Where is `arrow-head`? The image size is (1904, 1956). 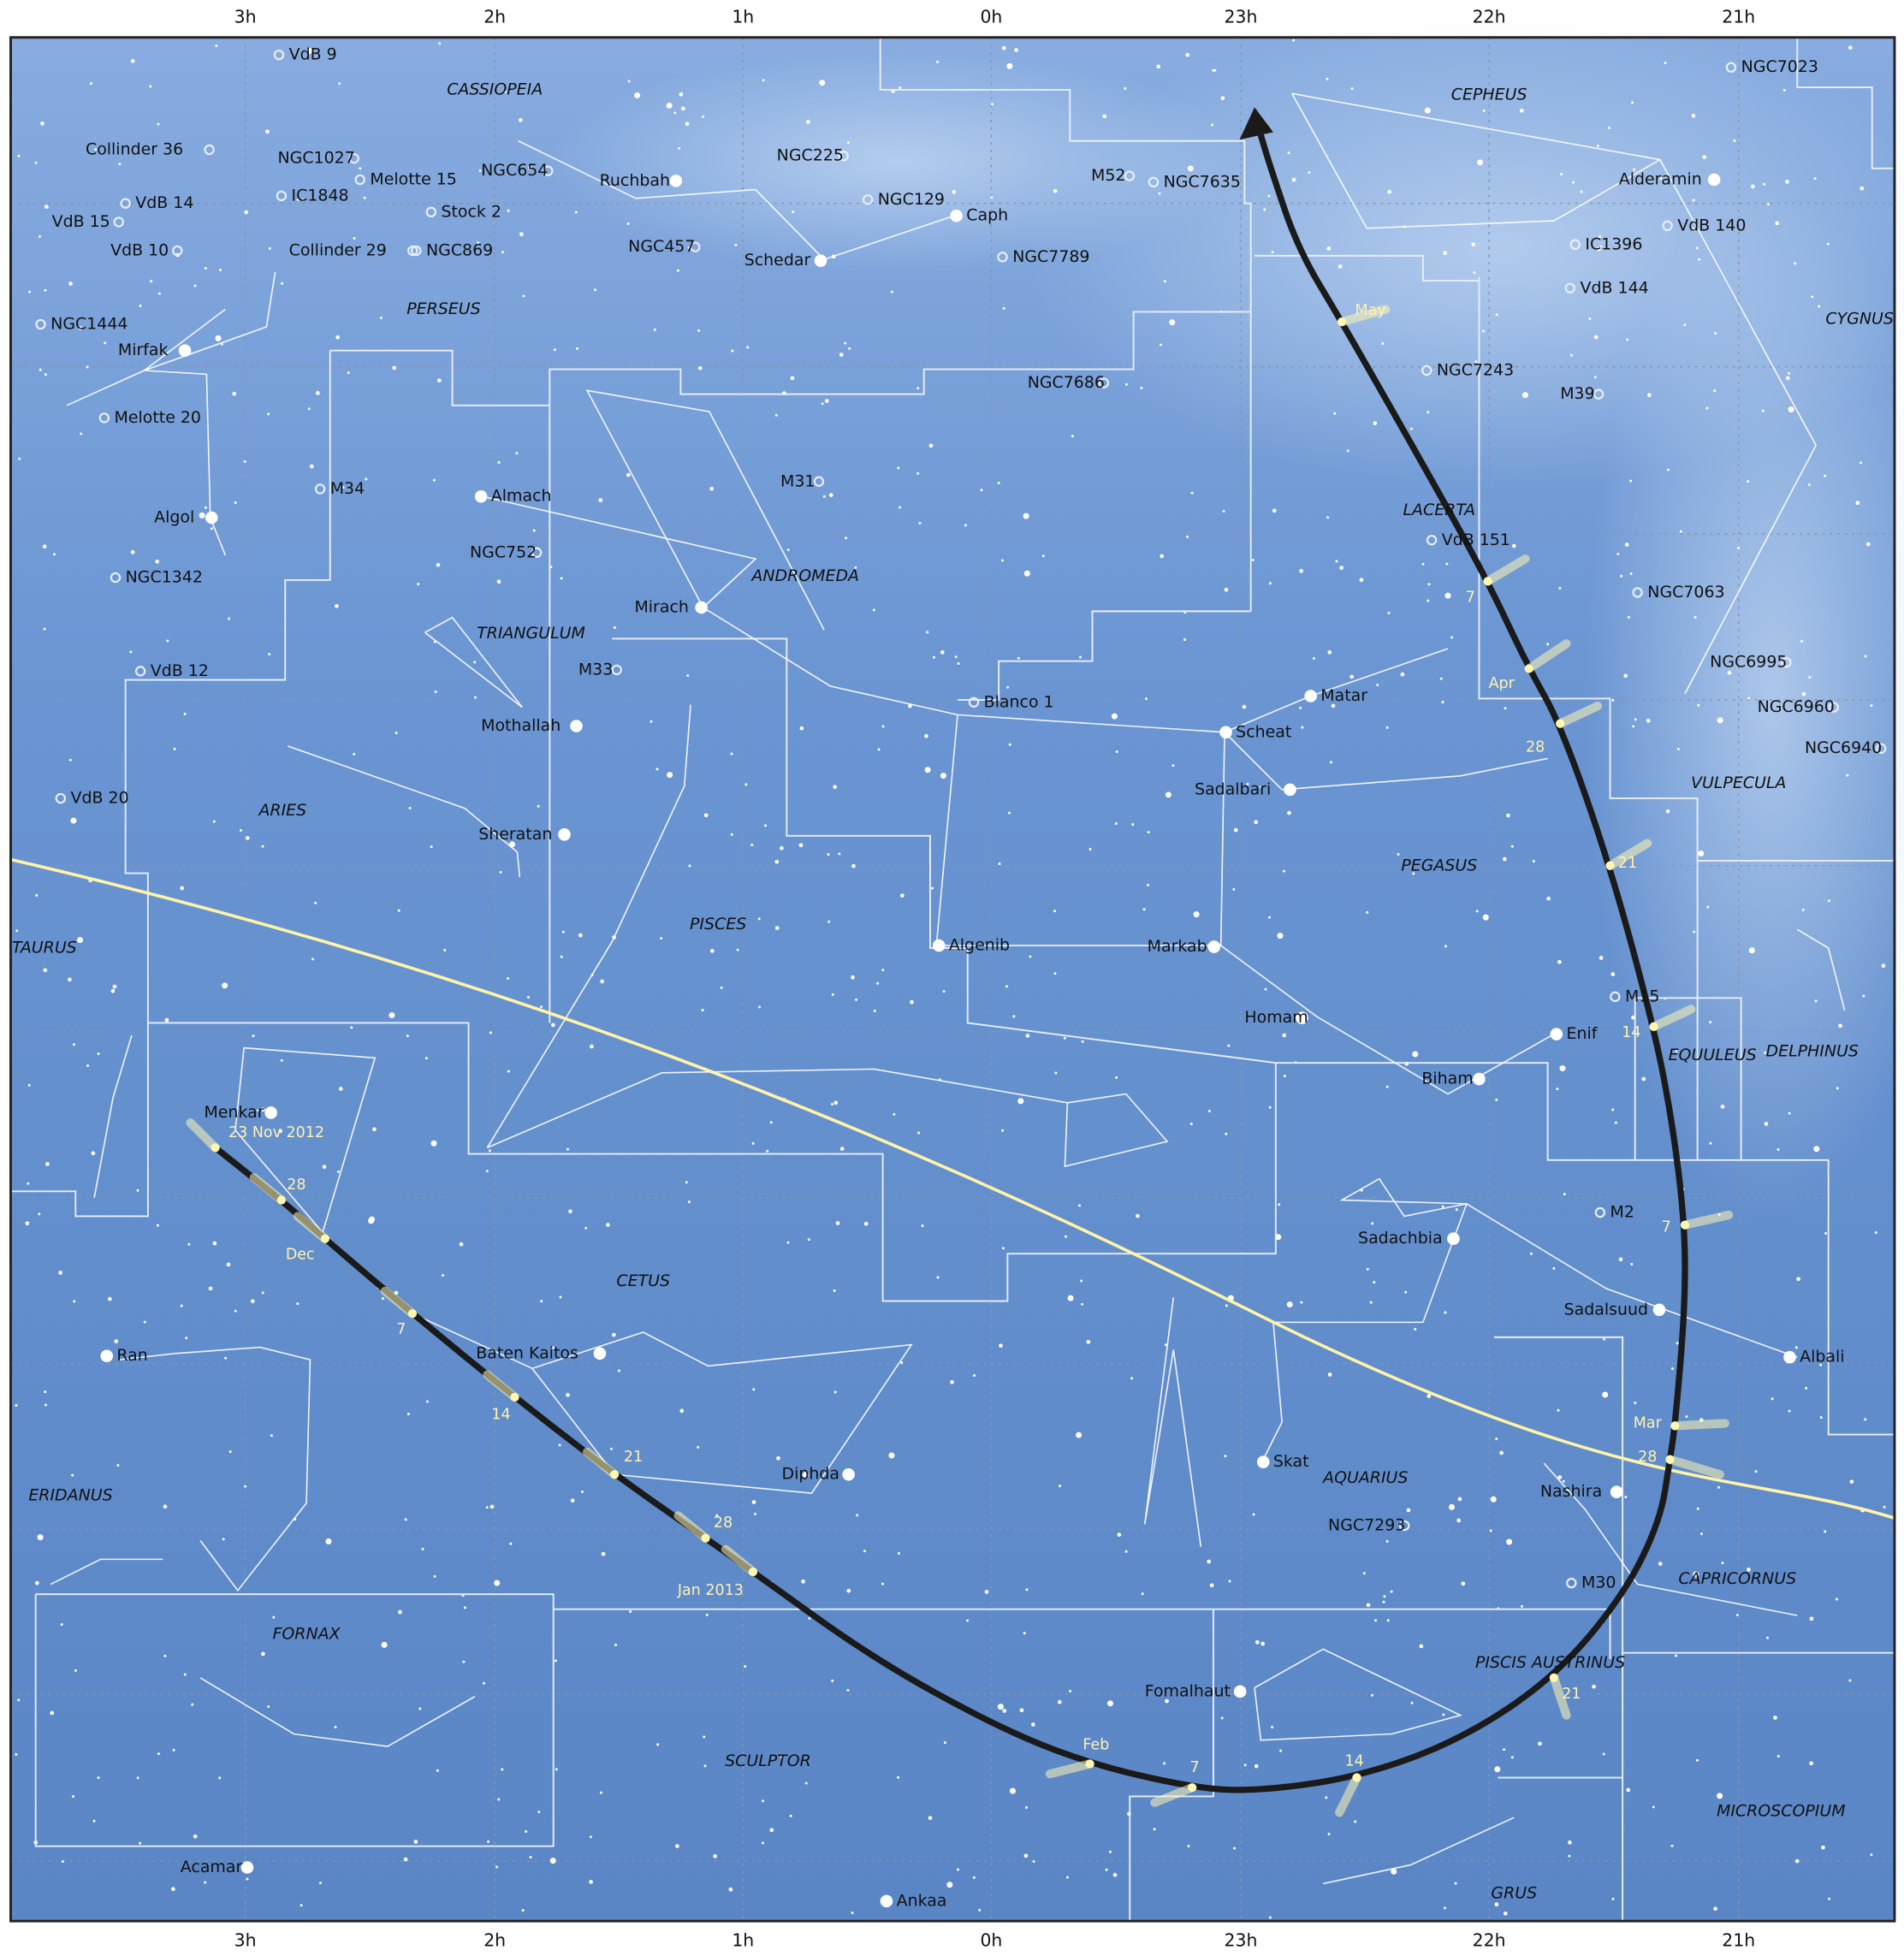
arrow-head is located at coordinates (1256, 123).